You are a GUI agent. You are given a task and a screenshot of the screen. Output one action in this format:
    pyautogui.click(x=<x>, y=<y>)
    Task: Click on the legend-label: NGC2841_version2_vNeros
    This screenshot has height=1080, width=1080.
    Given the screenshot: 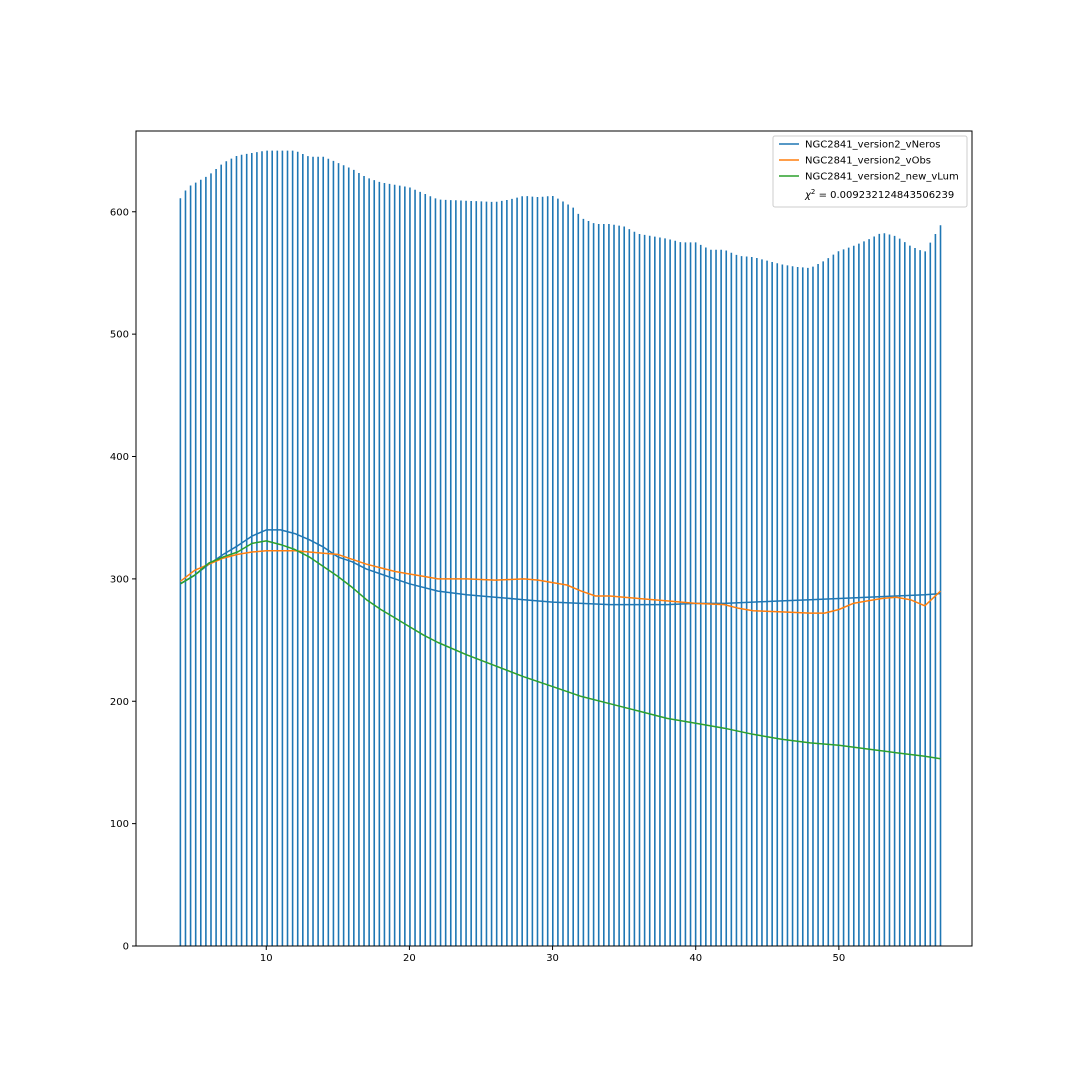 What is the action you would take?
    pyautogui.click(x=872, y=145)
    